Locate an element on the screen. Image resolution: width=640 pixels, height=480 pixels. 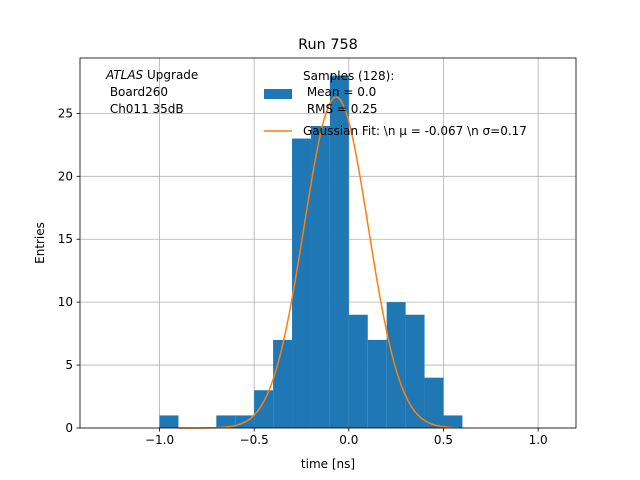
x-axis-ticks: −1.0 −0.5 0.0 0.5 1.0 is located at coordinates (346, 437).